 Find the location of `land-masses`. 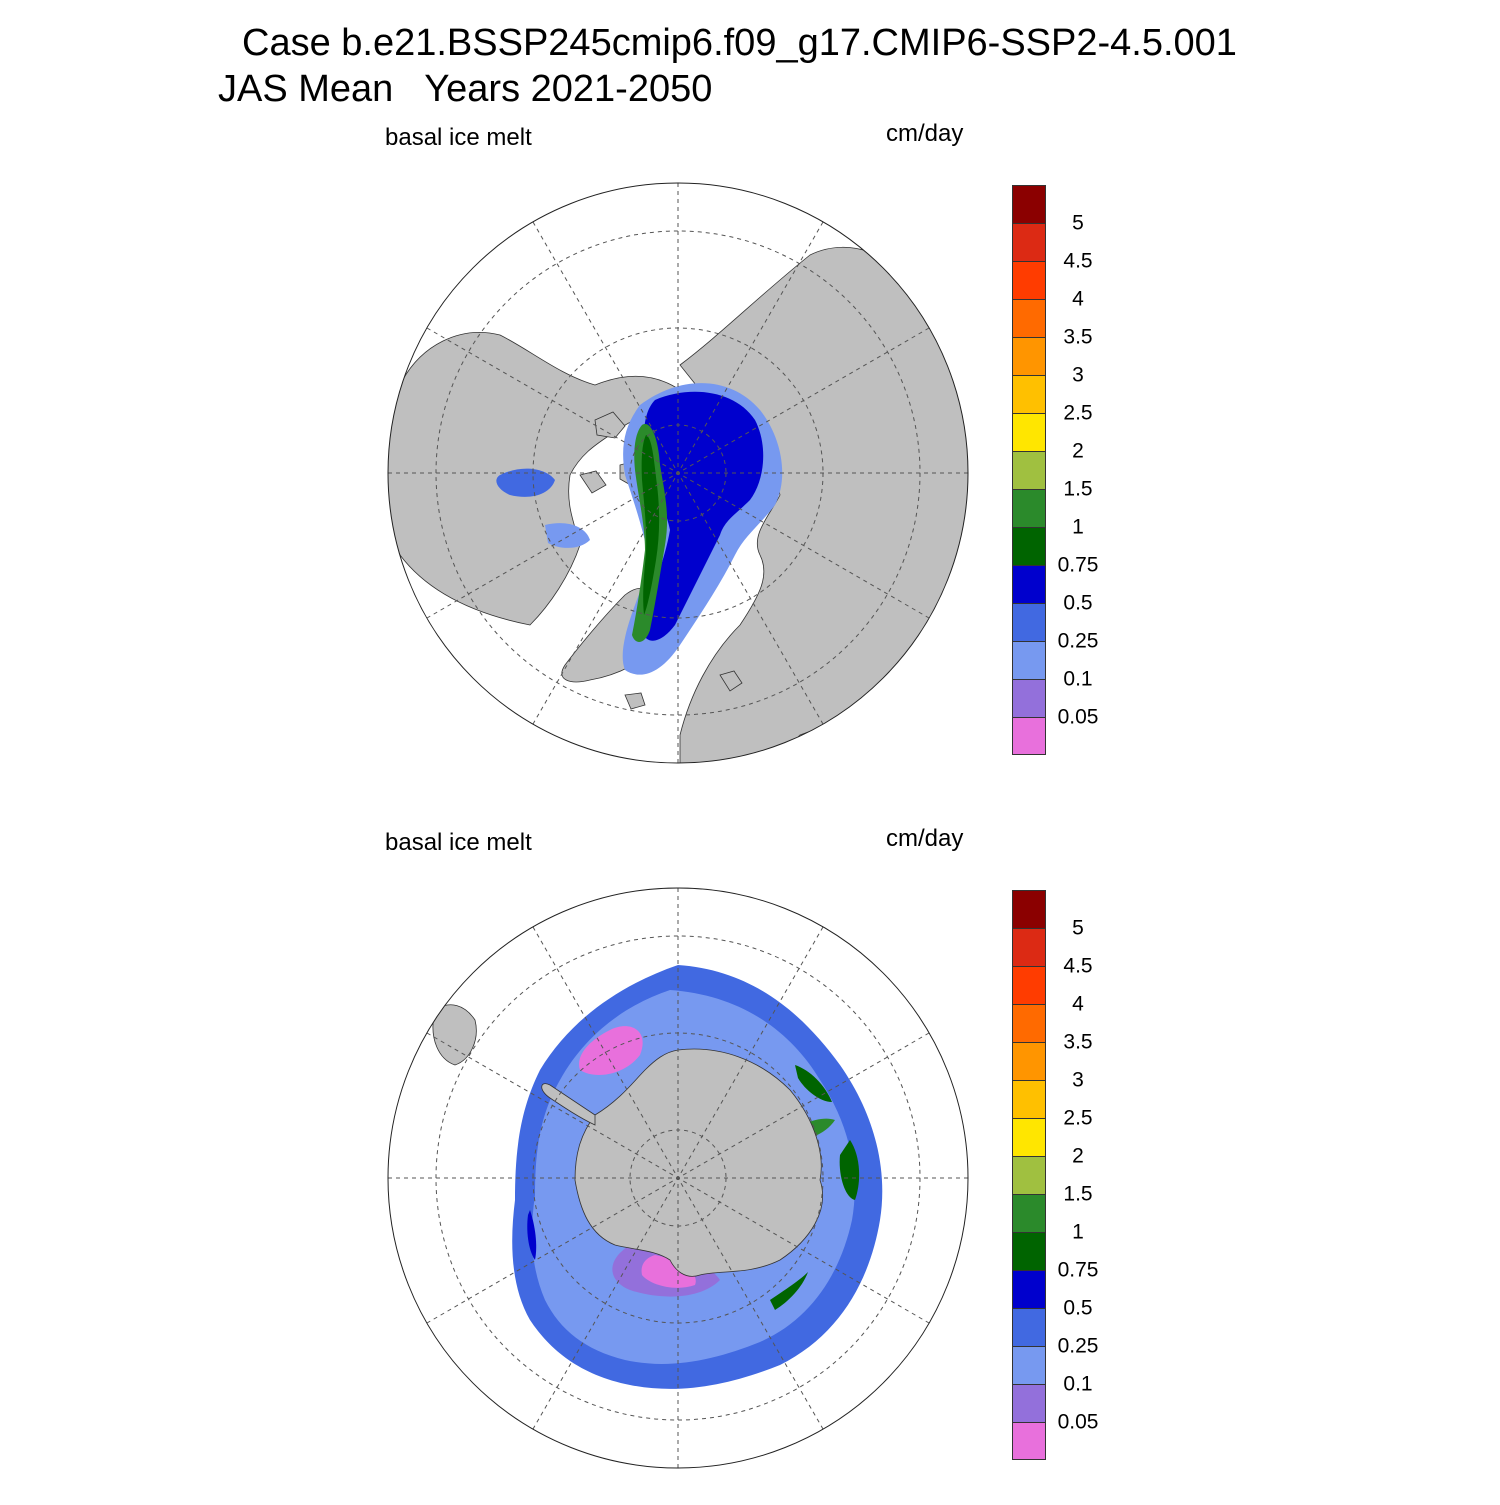

land-masses is located at coordinates (627, 1140).